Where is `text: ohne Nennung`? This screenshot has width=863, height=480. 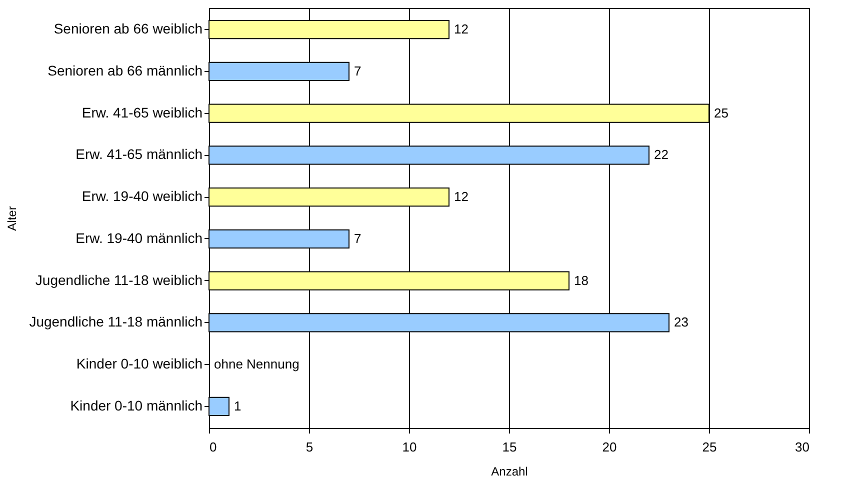 text: ohne Nennung is located at coordinates (257, 364).